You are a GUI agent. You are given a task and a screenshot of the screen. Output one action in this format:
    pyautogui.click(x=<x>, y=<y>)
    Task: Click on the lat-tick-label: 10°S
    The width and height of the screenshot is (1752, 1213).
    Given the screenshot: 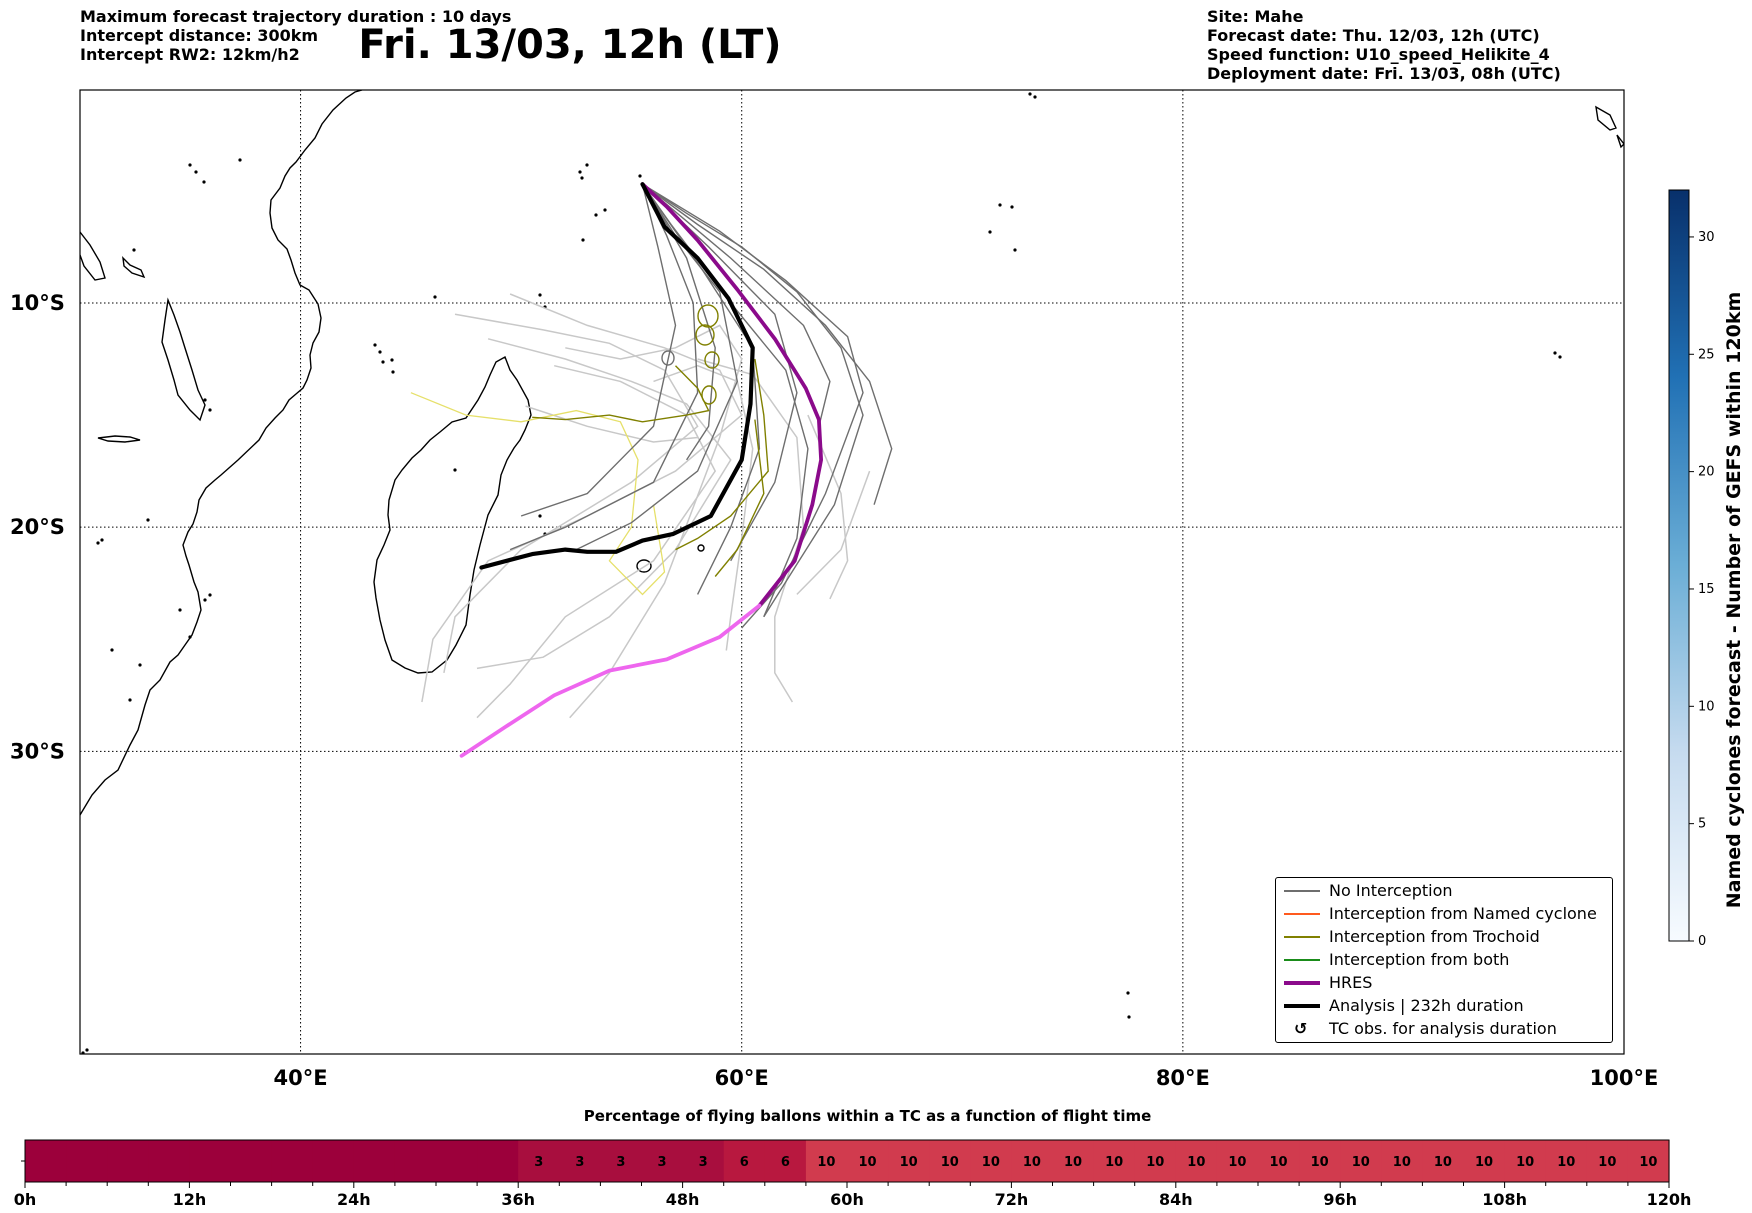 What is the action you would take?
    pyautogui.click(x=37, y=303)
    